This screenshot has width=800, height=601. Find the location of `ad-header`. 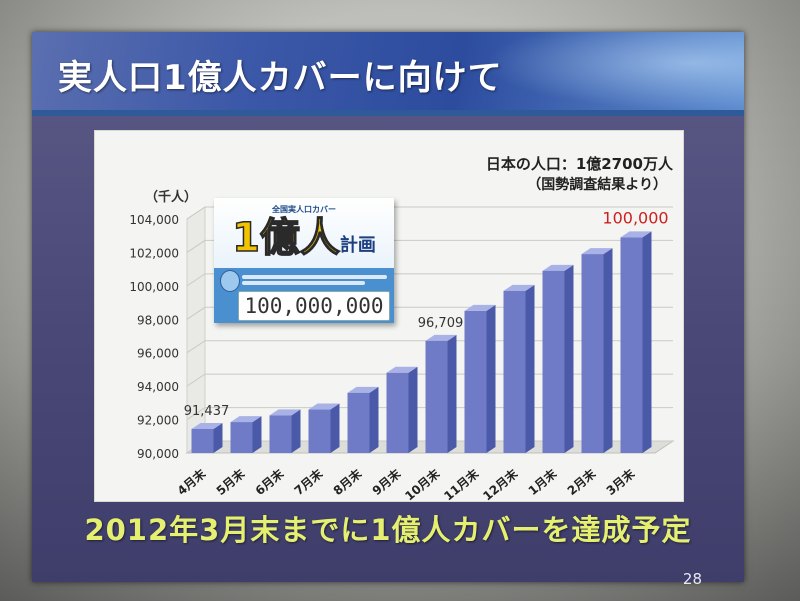

ad-header is located at coordinates (304, 233).